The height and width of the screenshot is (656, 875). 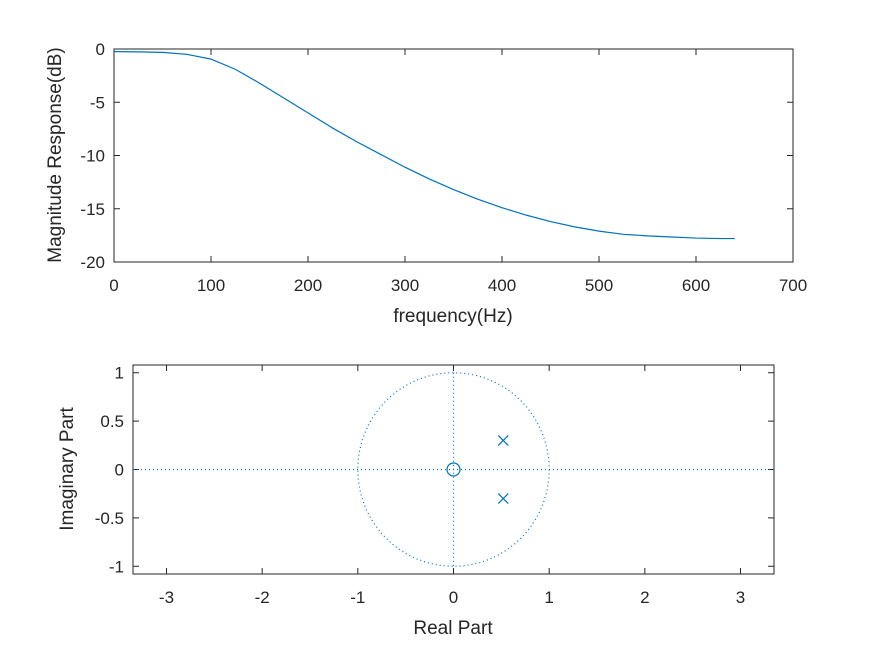 What do you see at coordinates (109, 518) in the screenshot?
I see `bottom-y-tick-label: -0.5` at bounding box center [109, 518].